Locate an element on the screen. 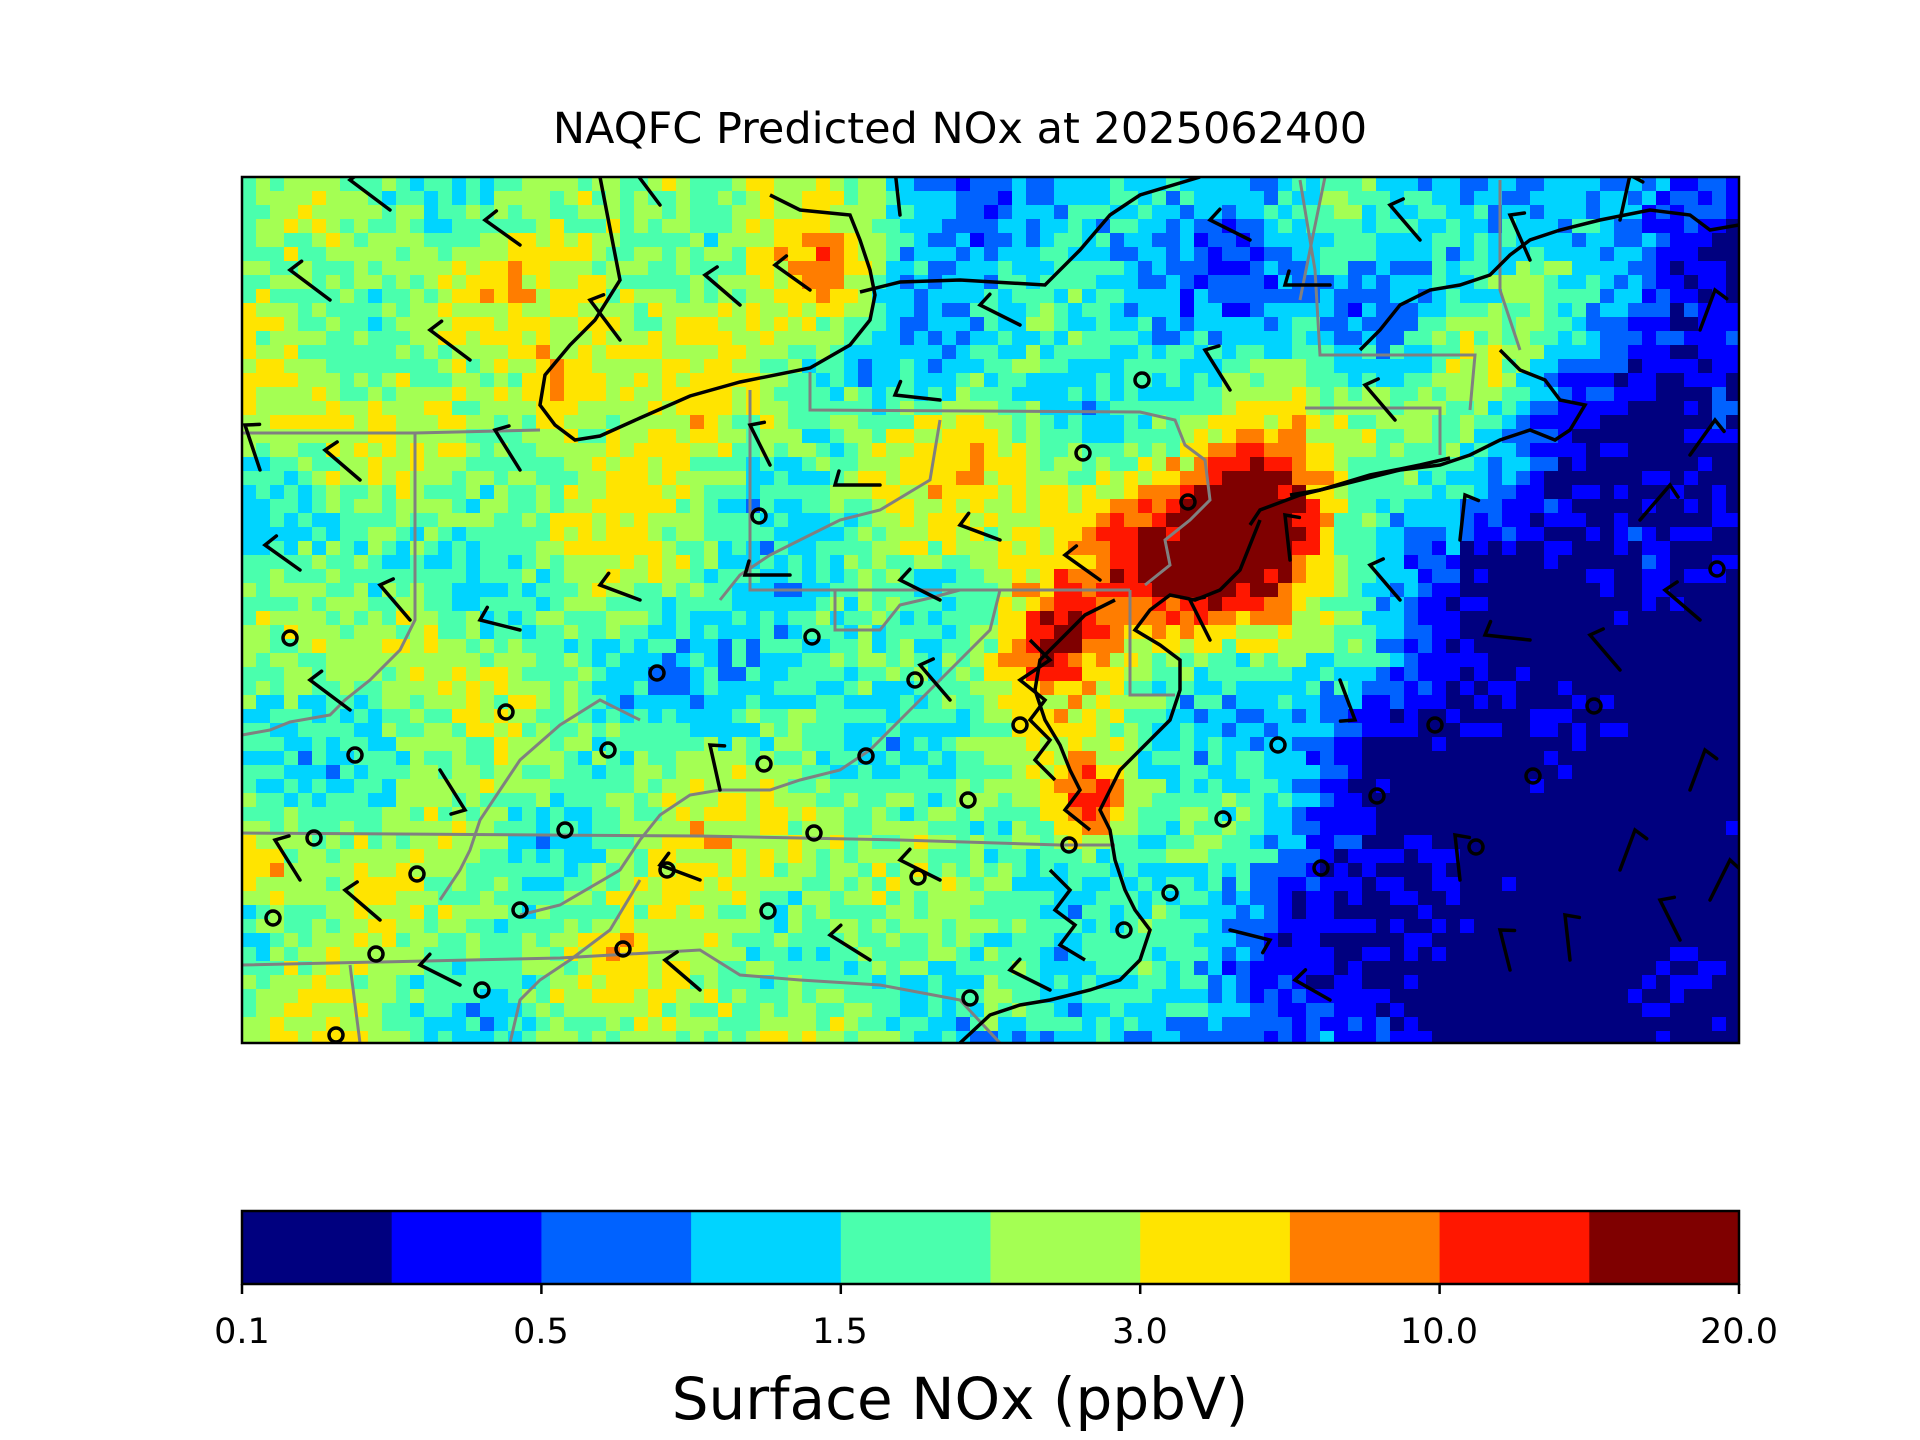  colorbar-tick-label: 0.5 is located at coordinates (541, 1332).